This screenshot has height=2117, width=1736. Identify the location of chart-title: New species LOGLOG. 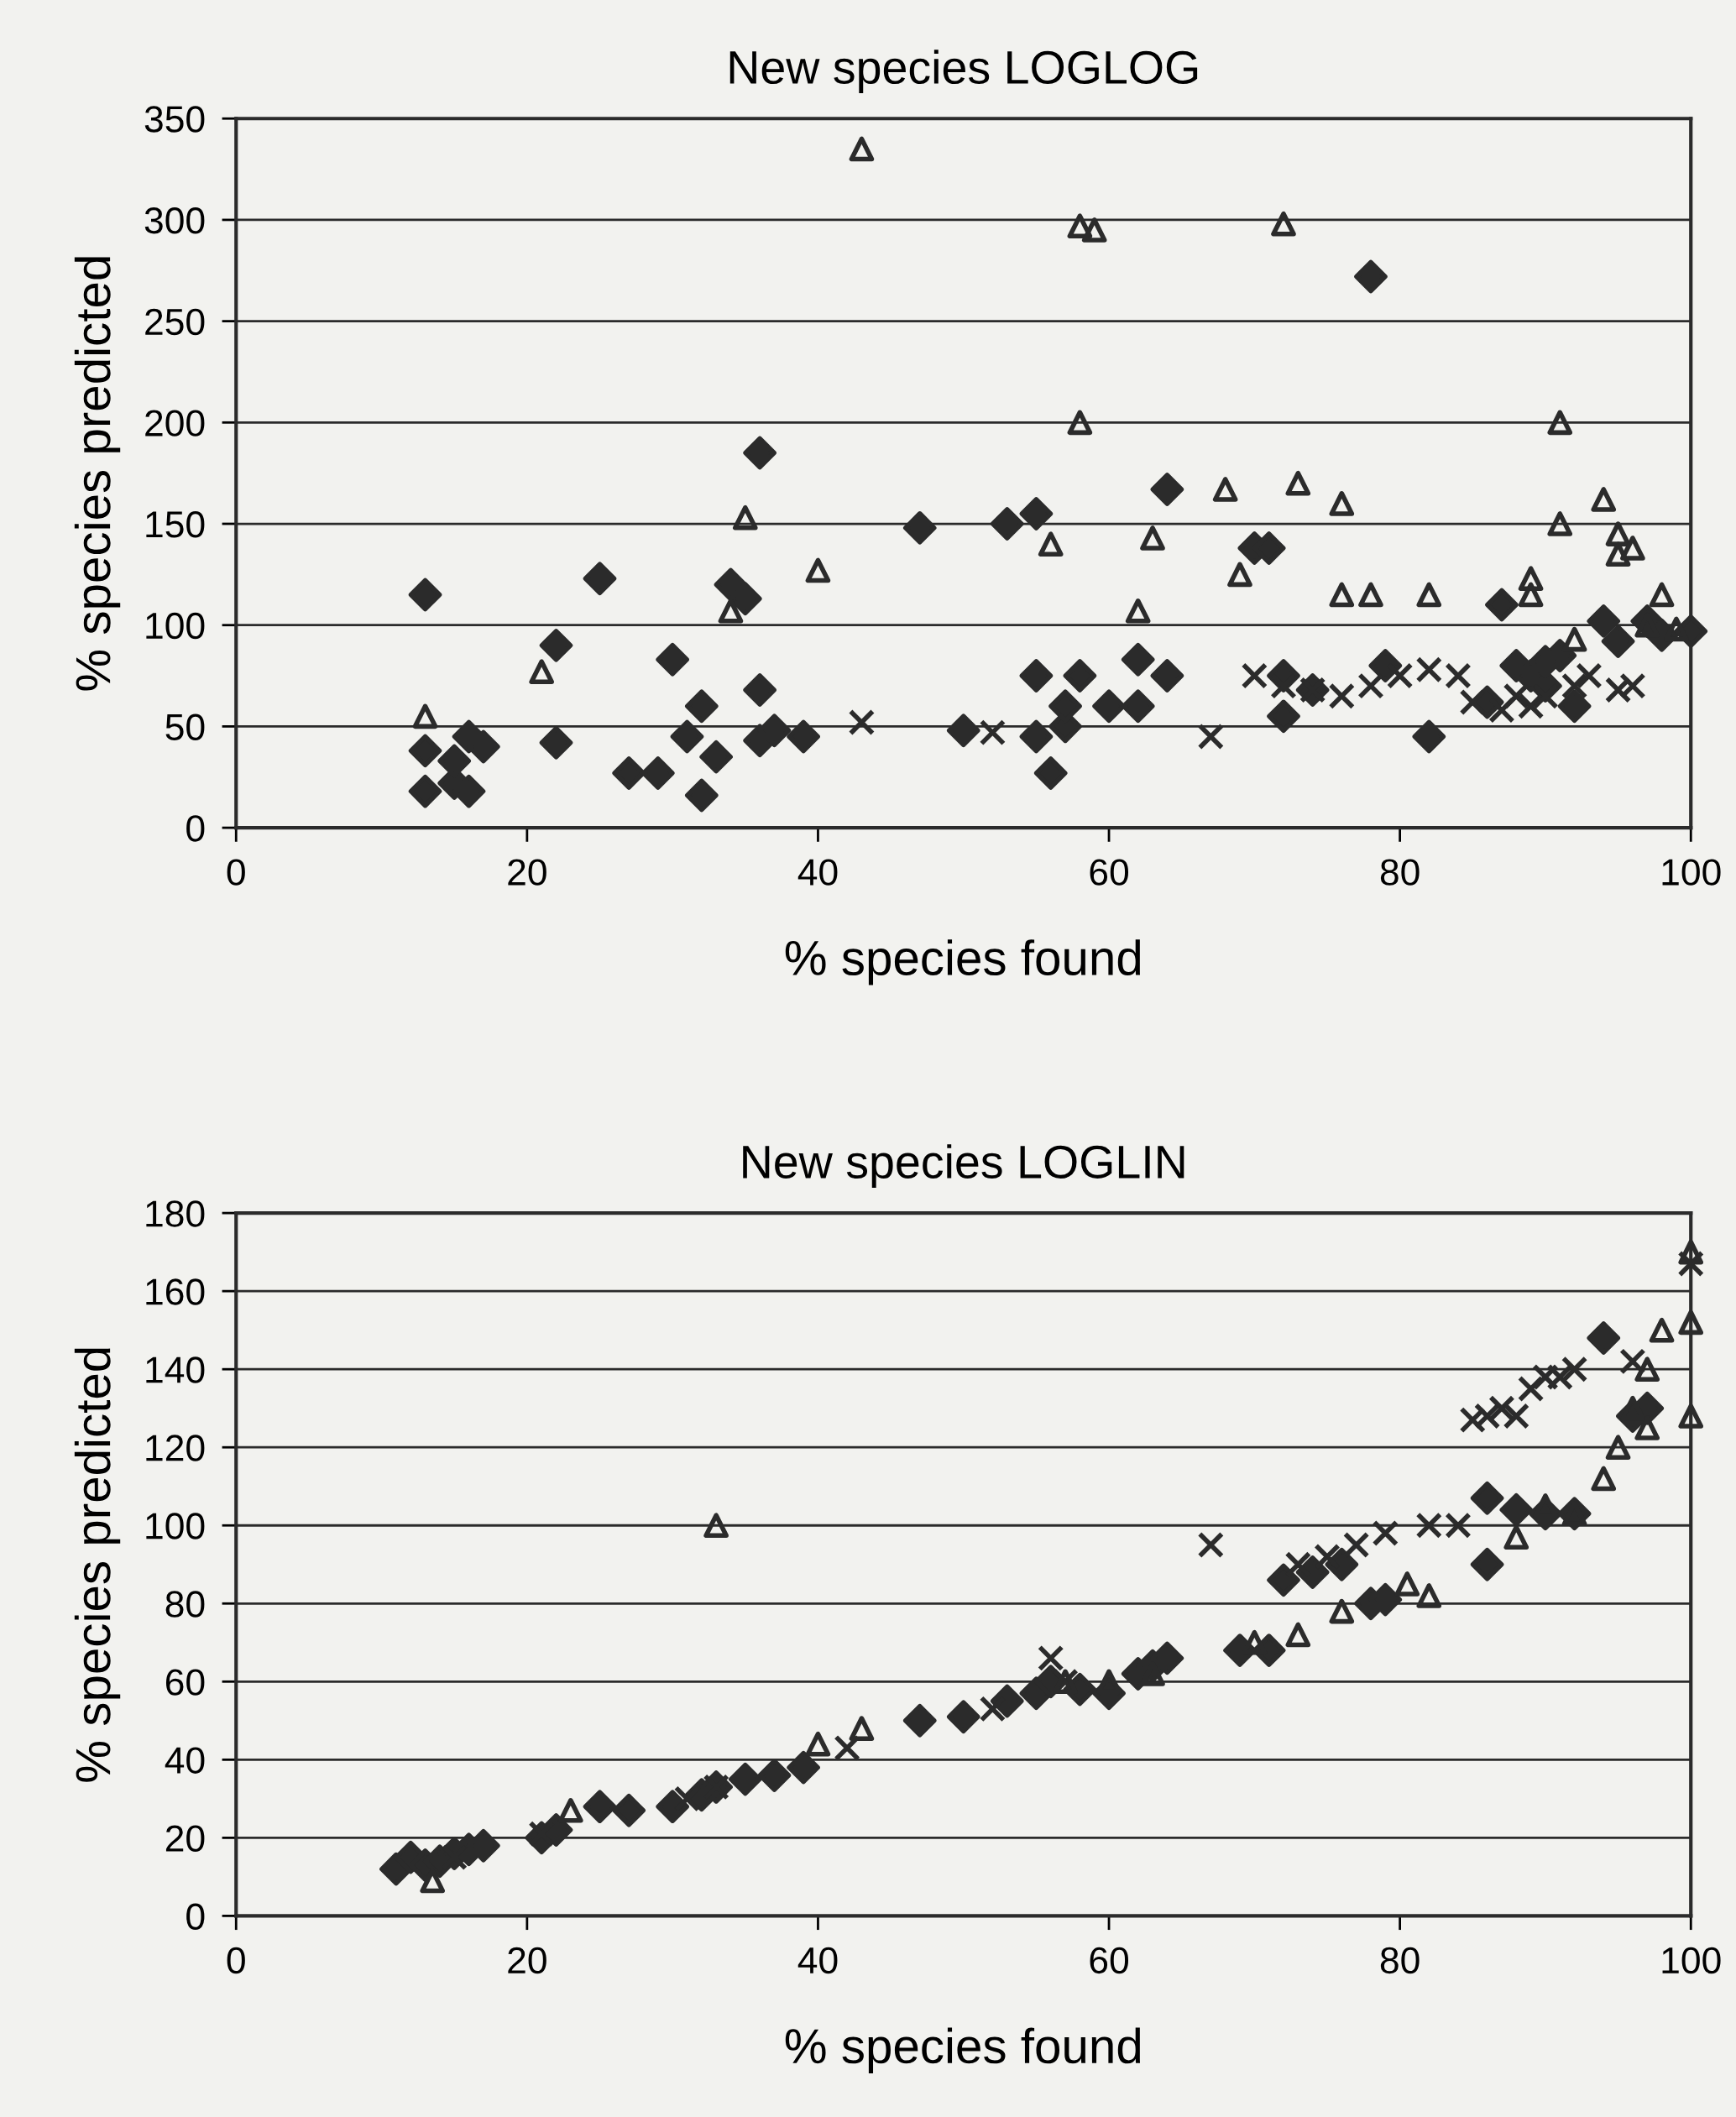
(963, 72).